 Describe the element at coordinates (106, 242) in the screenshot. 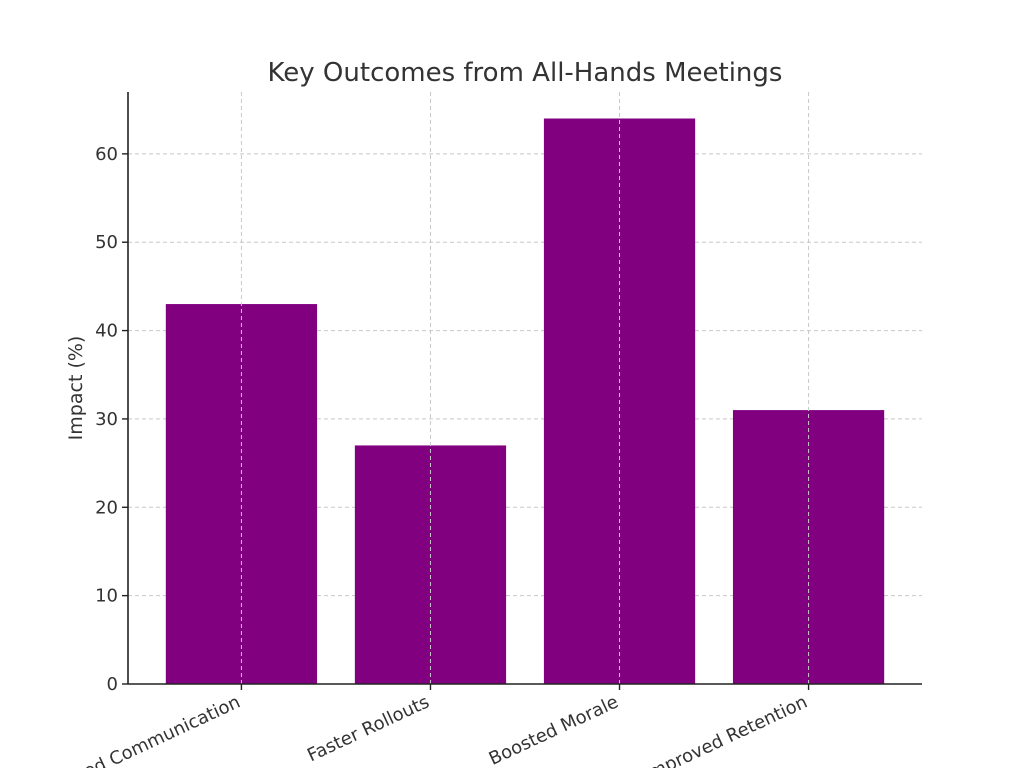

I see `y-tick-label: 50` at that location.